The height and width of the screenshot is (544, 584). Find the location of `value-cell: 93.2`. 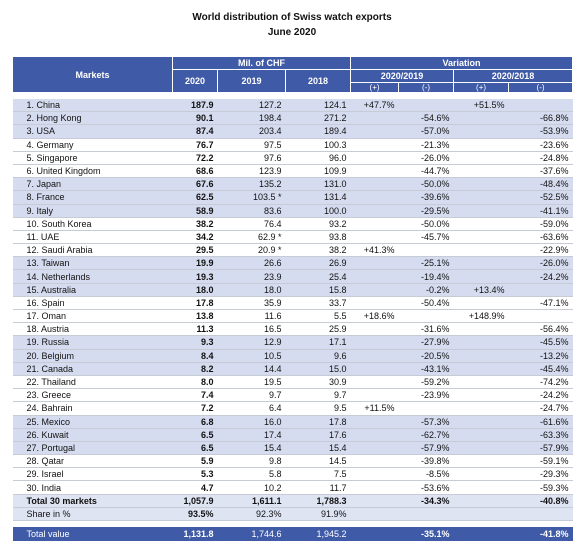

value-cell: 93.2 is located at coordinates (318, 224).